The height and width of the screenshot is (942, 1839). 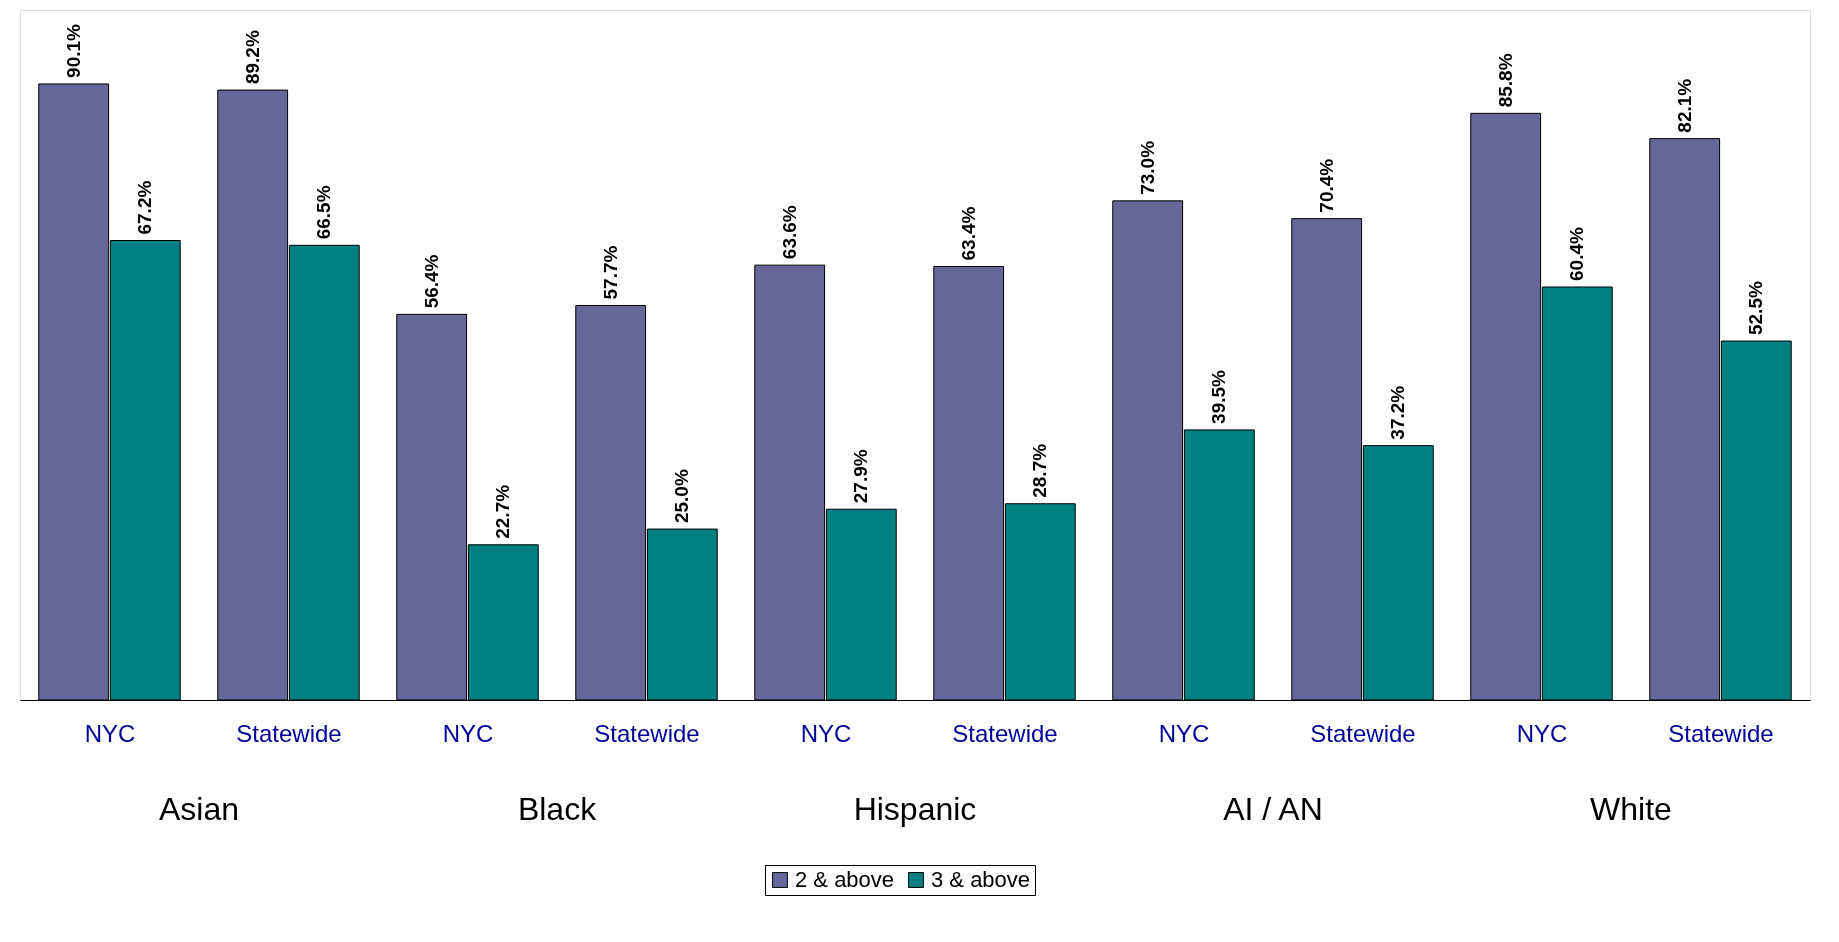 What do you see at coordinates (861, 476) in the screenshot?
I see `data-label: 27.9%` at bounding box center [861, 476].